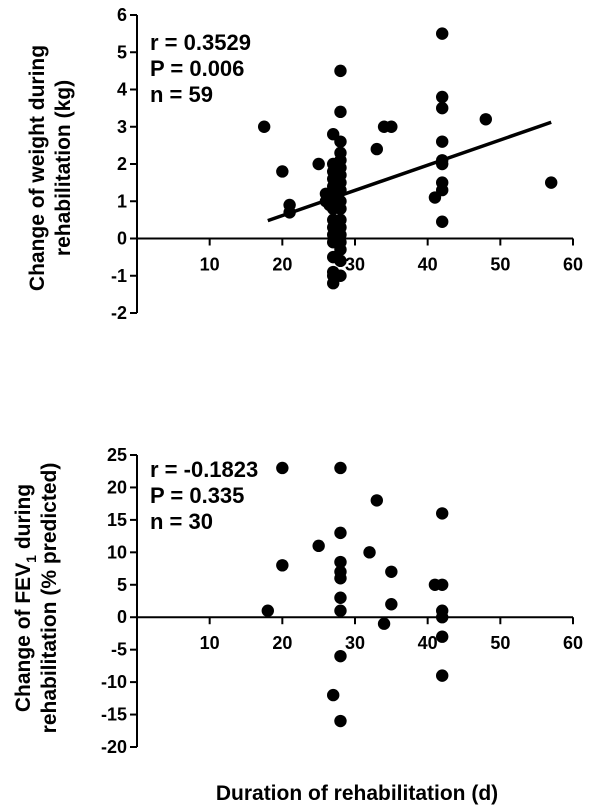 The width and height of the screenshot is (600, 805). What do you see at coordinates (409, 171) in the screenshot?
I see `regression-line` at bounding box center [409, 171].